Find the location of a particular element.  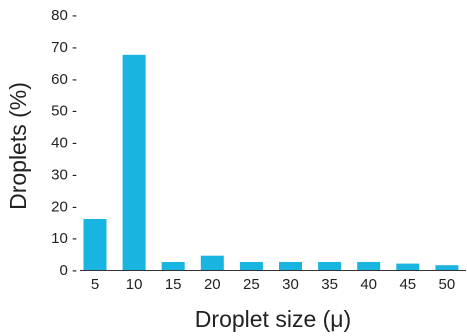

x-tick-label: 30 is located at coordinates (290, 284).